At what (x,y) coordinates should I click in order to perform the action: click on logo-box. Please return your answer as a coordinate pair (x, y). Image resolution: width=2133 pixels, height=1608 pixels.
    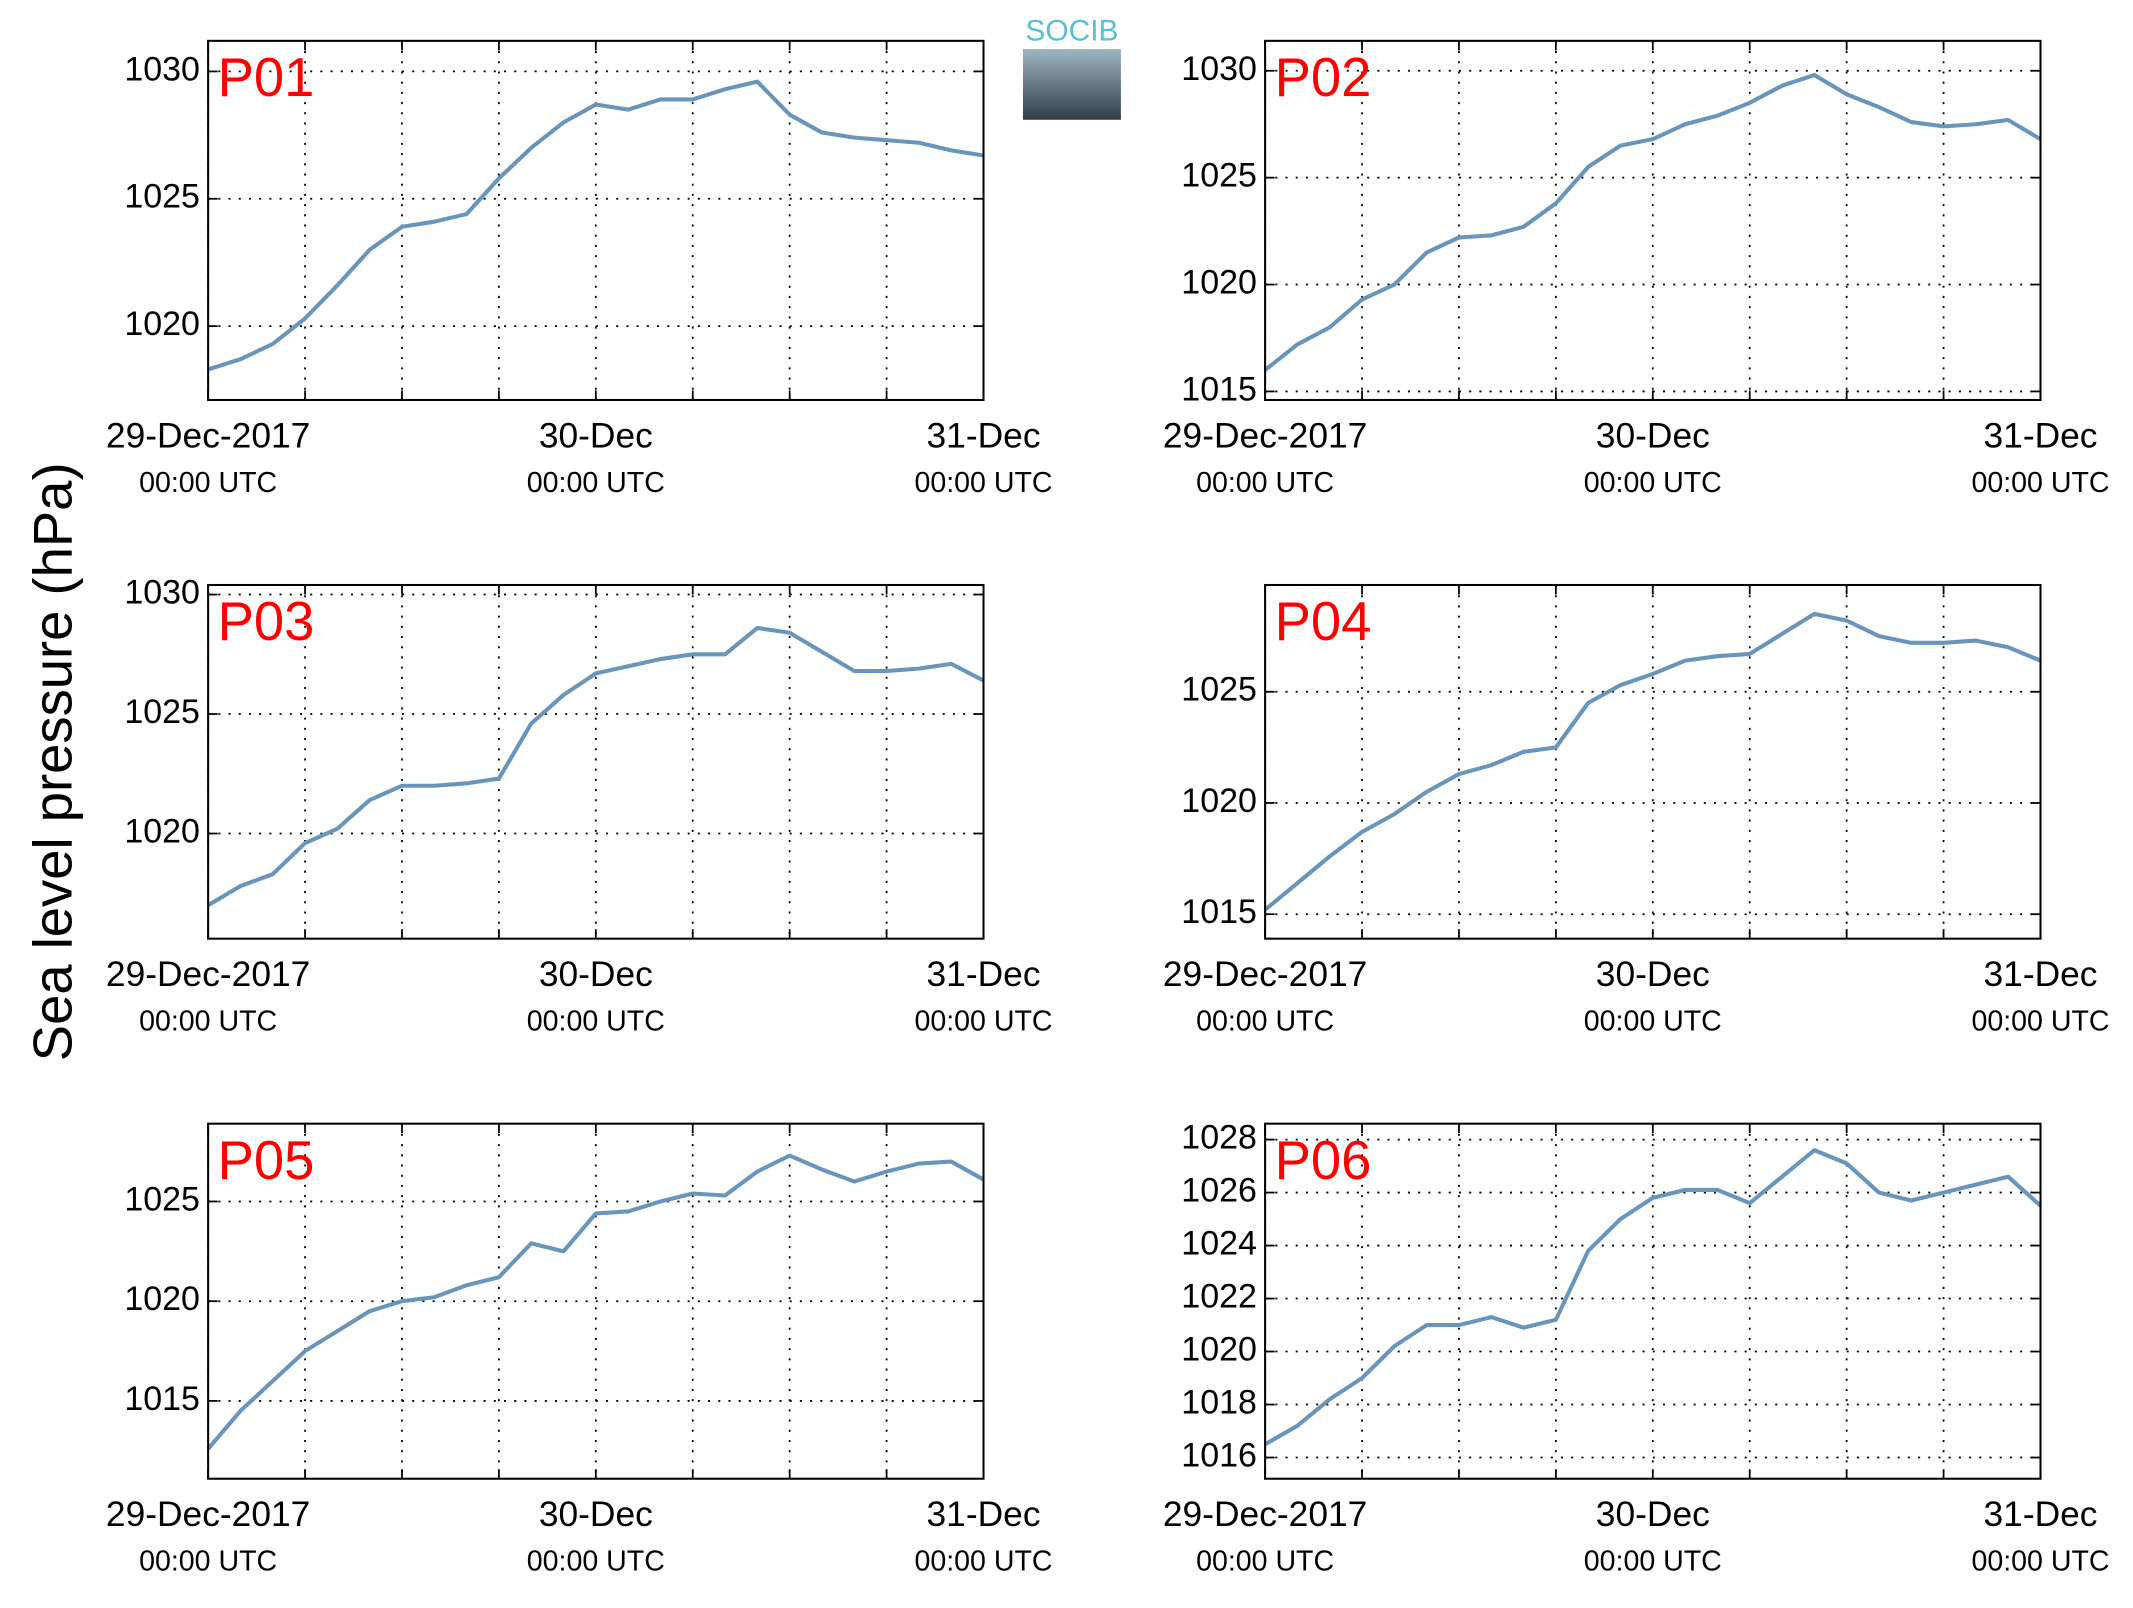
    Looking at the image, I should click on (1071, 84).